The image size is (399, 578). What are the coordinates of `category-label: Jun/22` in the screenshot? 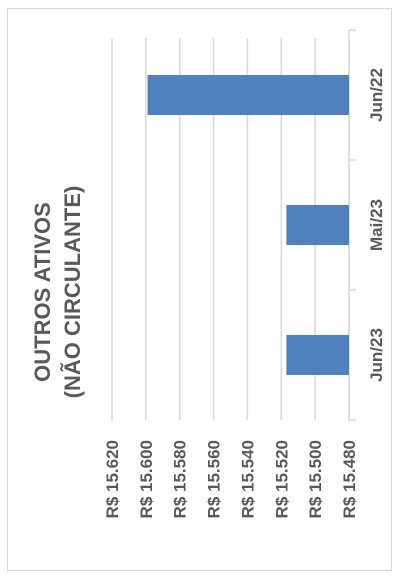 It's located at (376, 95).